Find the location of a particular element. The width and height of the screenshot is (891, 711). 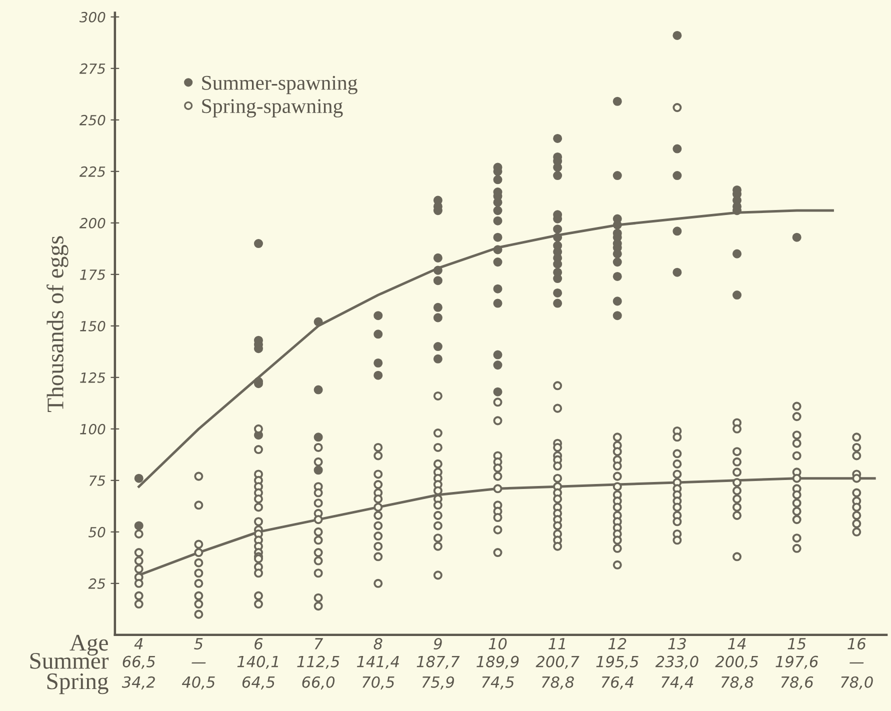

text: 233,0 is located at coordinates (676, 662).